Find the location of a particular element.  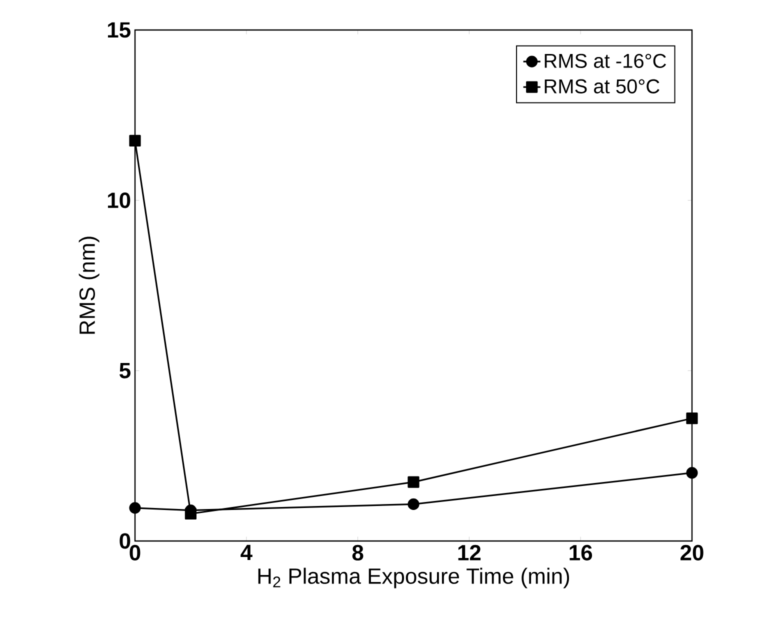

legend-label: RMS at -16°C is located at coordinates (605, 61).